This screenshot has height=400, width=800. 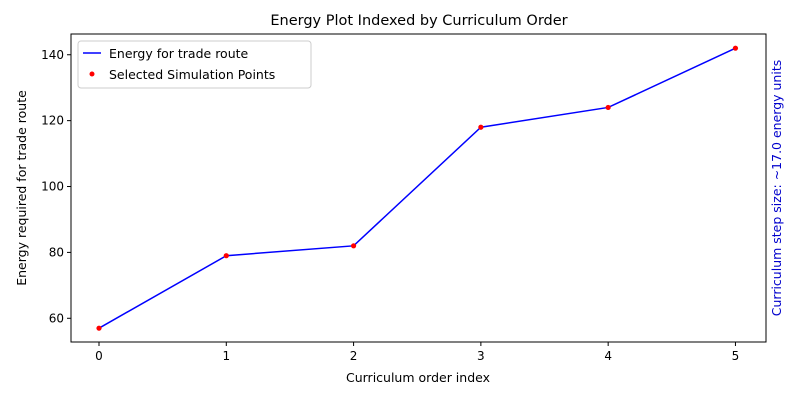 What do you see at coordinates (226, 356) in the screenshot?
I see `x-tick-label: 1` at bounding box center [226, 356].